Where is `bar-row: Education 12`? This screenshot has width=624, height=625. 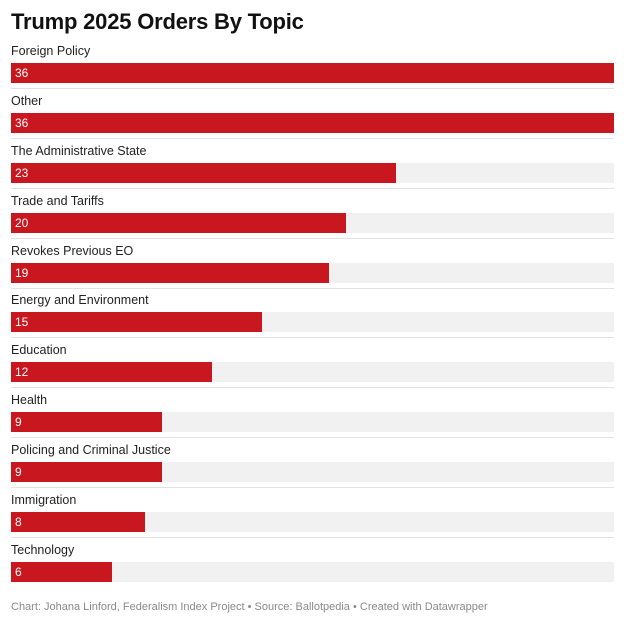 bar-row: Education 12 is located at coordinates (312, 366).